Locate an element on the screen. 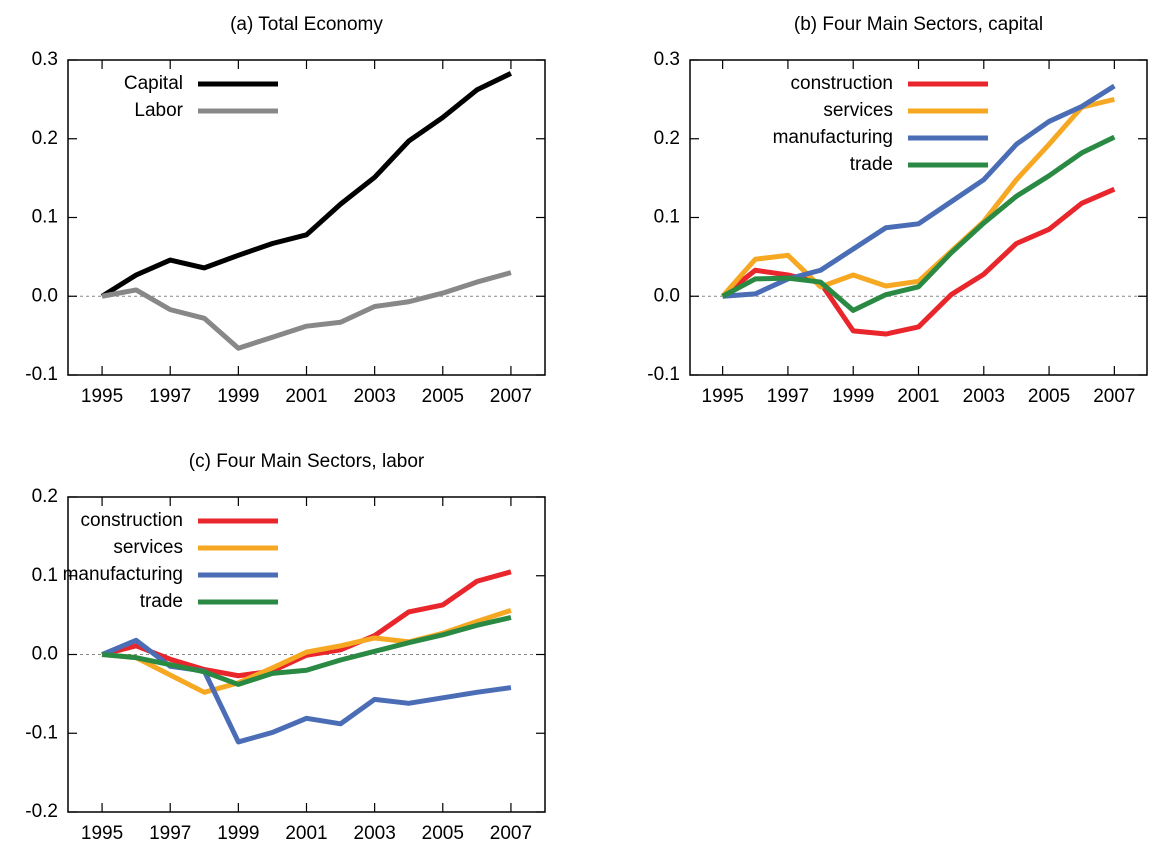 This screenshot has height=845, width=1163. chart-title: (b) Four Main Sectors, capital is located at coordinates (918, 24).